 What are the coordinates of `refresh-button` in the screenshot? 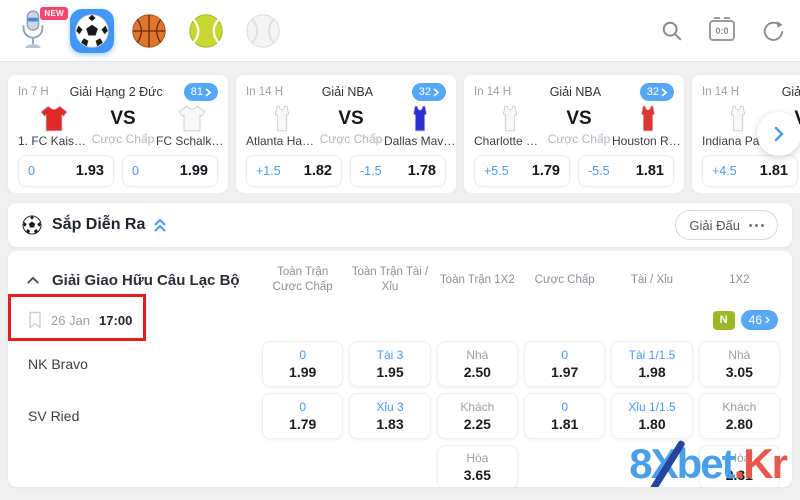 It's located at (772, 30).